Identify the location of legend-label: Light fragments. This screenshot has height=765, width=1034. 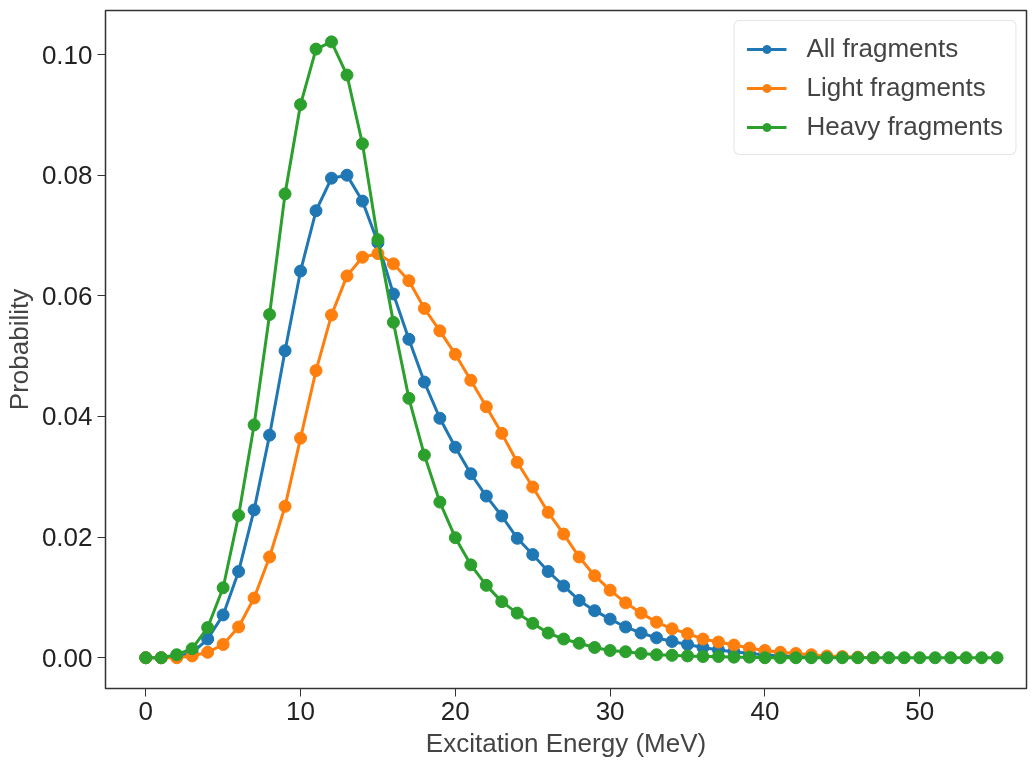
(896, 87).